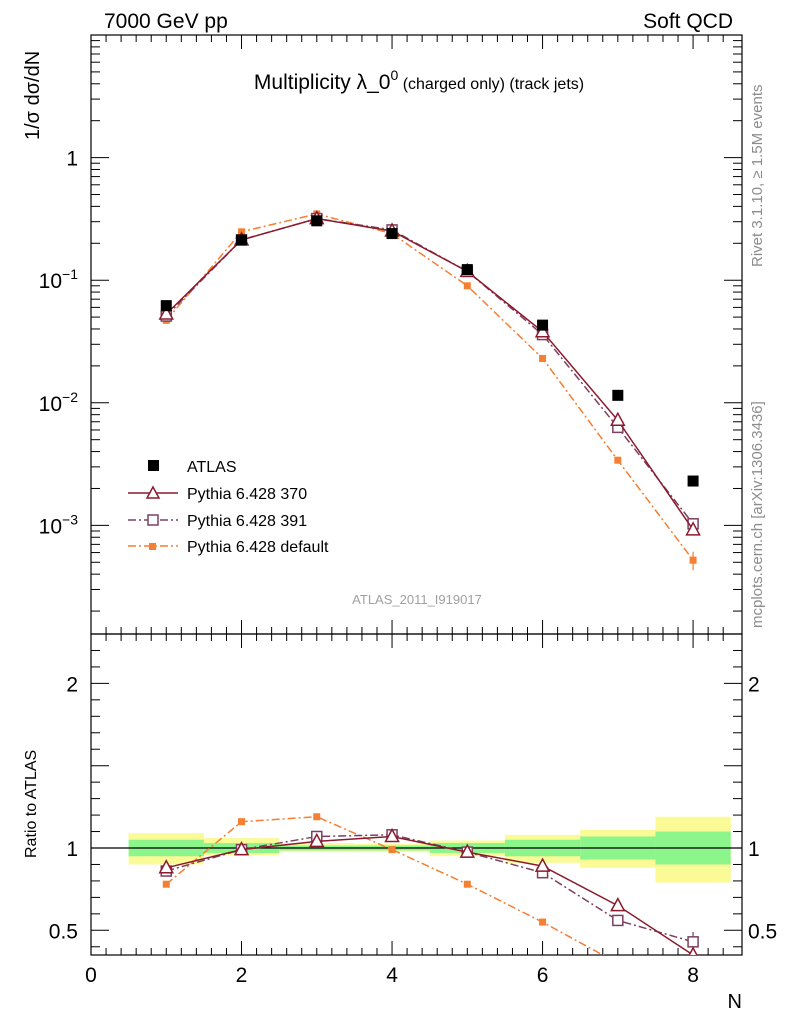 The width and height of the screenshot is (786, 1024). What do you see at coordinates (762, 931) in the screenshot?
I see `y-tick-label-right: 0.5` at bounding box center [762, 931].